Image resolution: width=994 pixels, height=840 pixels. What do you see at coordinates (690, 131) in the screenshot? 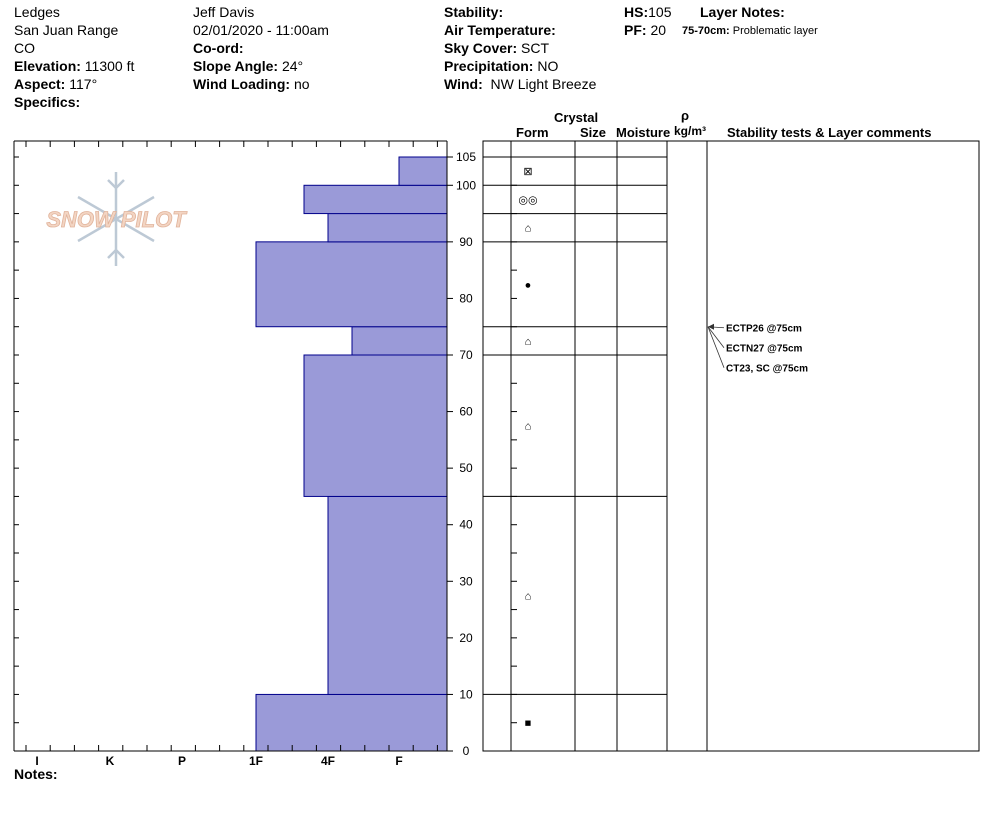
I see `density-unit: kg/m³` at bounding box center [690, 131].